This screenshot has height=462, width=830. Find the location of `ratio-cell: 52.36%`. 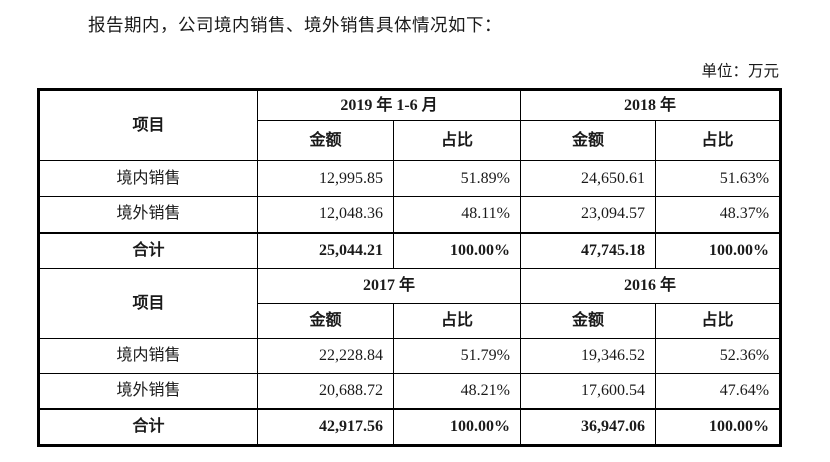

ratio-cell: 52.36% is located at coordinates (718, 356).